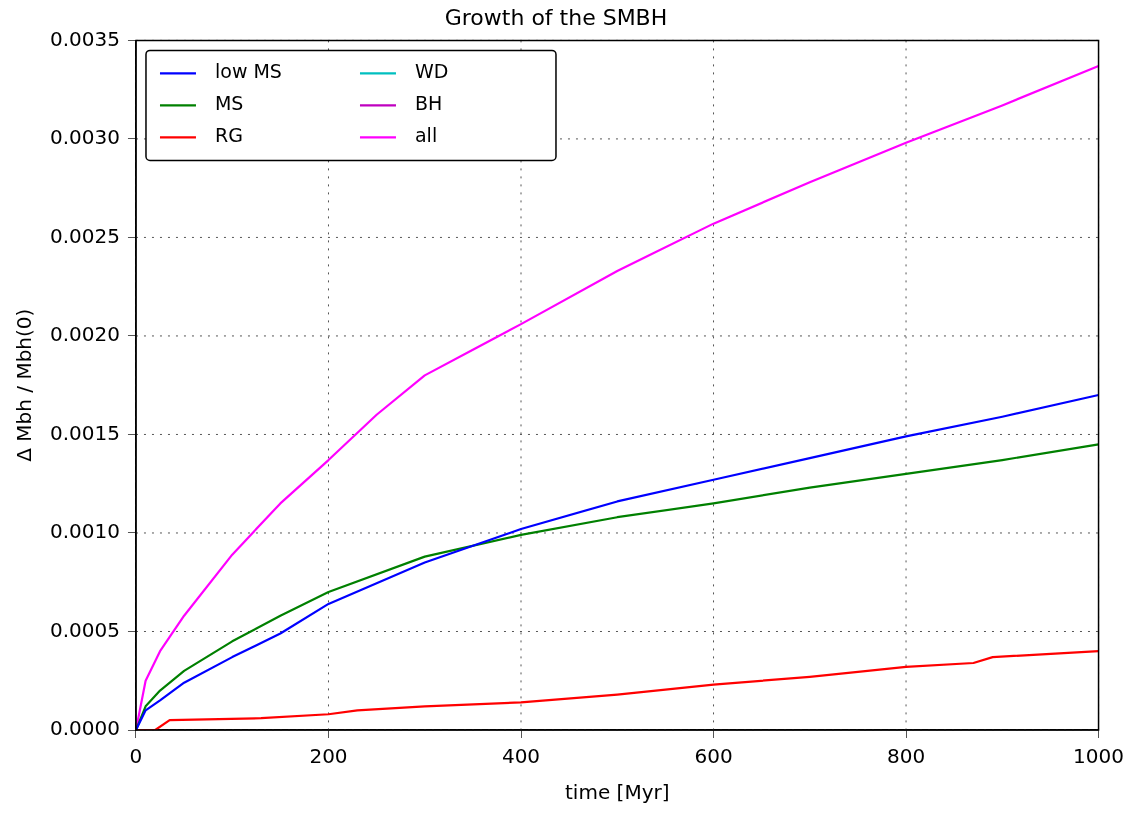  Describe the element at coordinates (228, 135) in the screenshot. I see `legend-label: RG` at that location.